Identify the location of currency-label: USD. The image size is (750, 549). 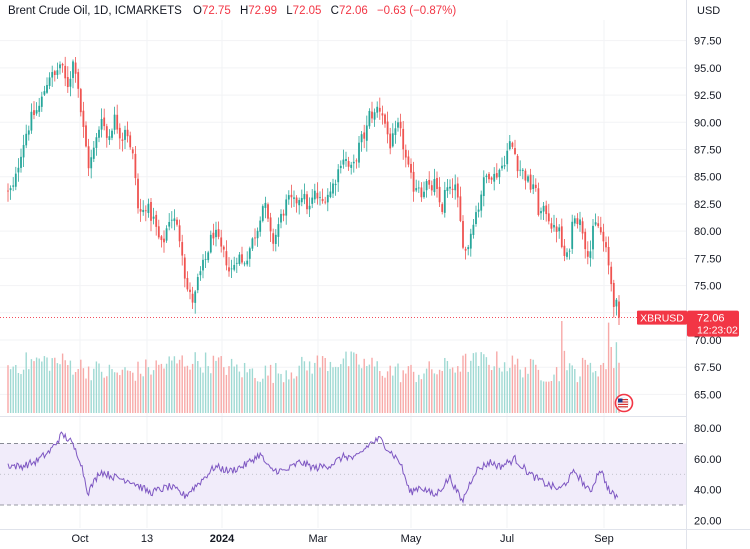
(709, 11).